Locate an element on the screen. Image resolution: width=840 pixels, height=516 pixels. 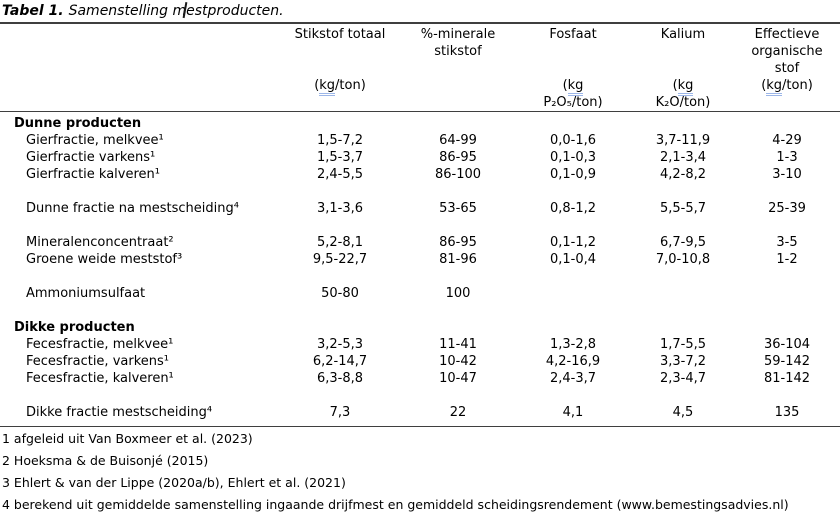
row-label: Gierfractie varkens¹ is located at coordinates (91, 157).